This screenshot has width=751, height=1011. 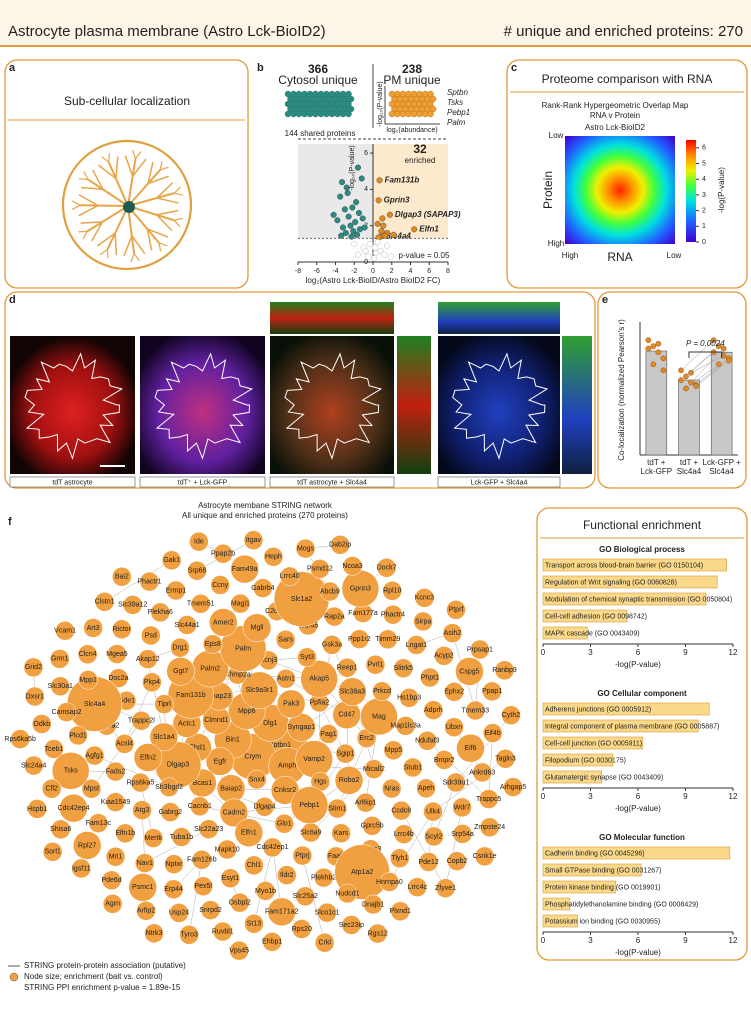 I want to click on node-label: Tmem51, so click(x=201, y=604).